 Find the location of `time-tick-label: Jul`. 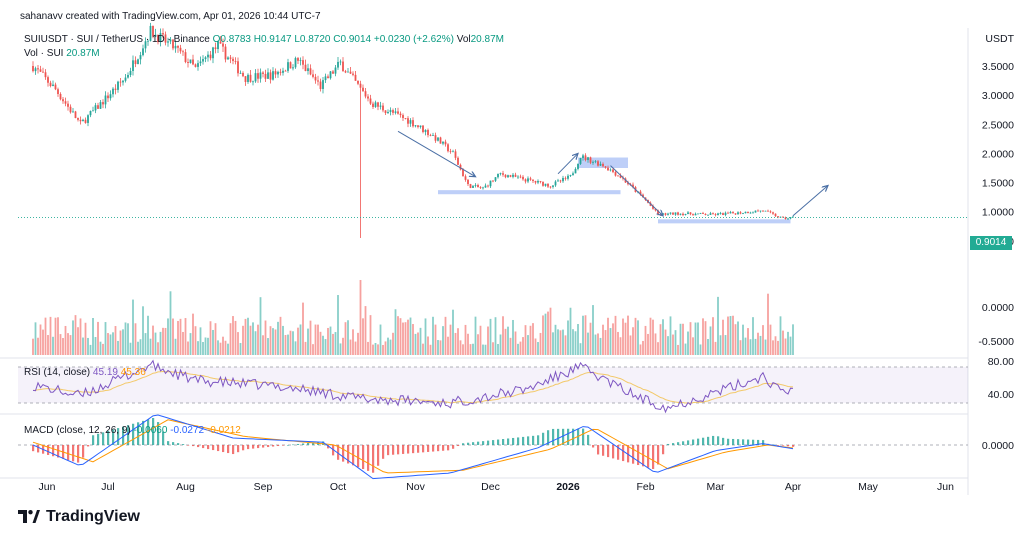

time-tick-label: Jul is located at coordinates (107, 487).